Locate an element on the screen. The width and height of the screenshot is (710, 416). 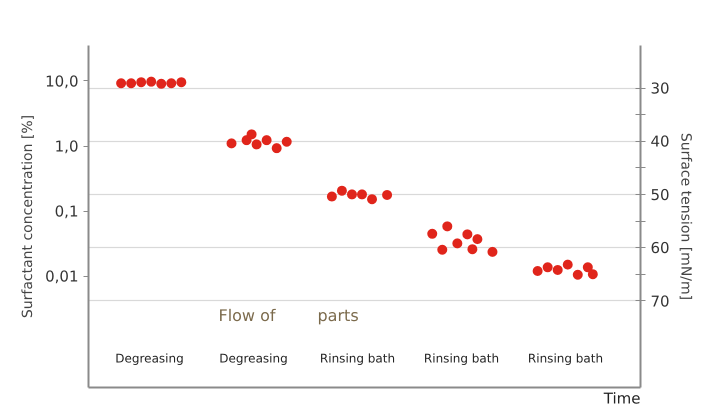
y-axis-title: Surfactant concentration [%] is located at coordinates (28, 216).